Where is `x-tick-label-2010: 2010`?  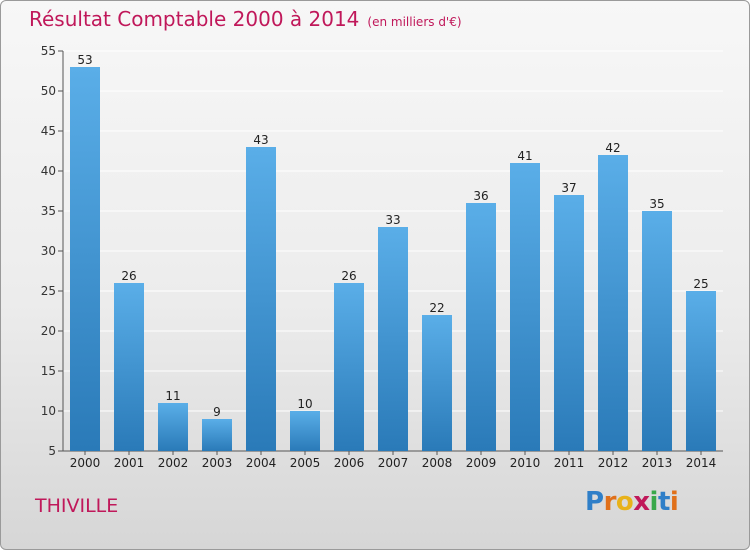
x-tick-label-2010: 2010 is located at coordinates (525, 463).